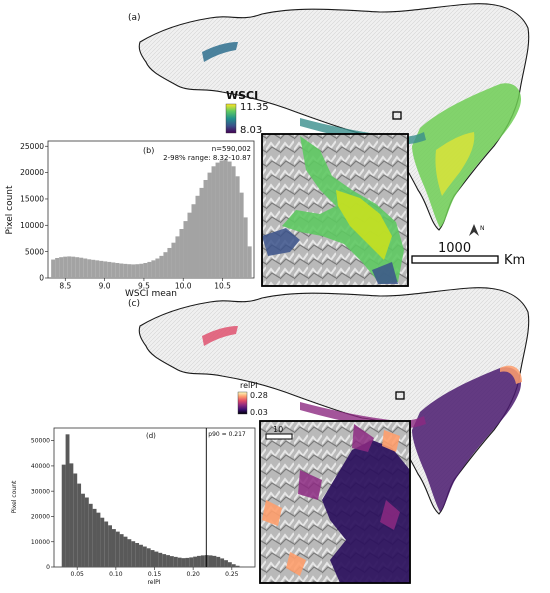 Image resolution: width=550 pixels, height=593 pixels. What do you see at coordinates (134, 304) in the screenshot?
I see `panel-c-label: (c)` at bounding box center [134, 304].